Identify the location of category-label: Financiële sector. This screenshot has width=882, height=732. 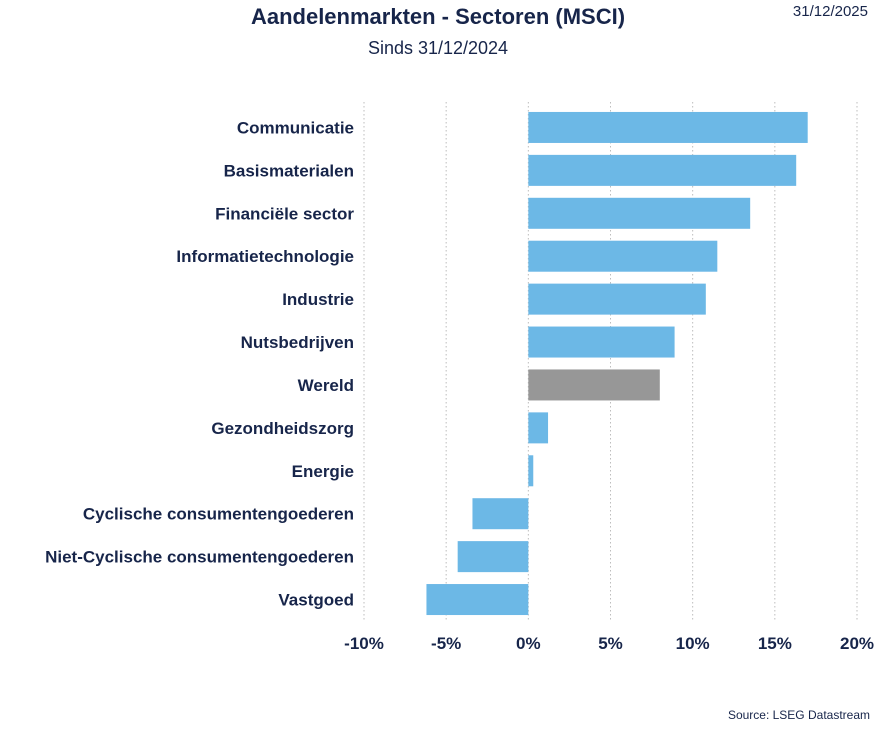
(284, 213).